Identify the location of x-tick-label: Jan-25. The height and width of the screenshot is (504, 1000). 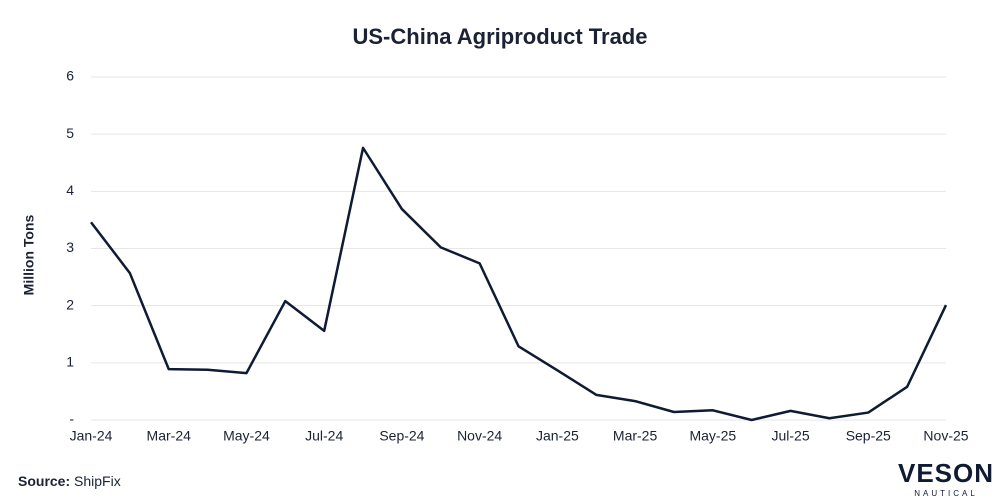
(557, 436).